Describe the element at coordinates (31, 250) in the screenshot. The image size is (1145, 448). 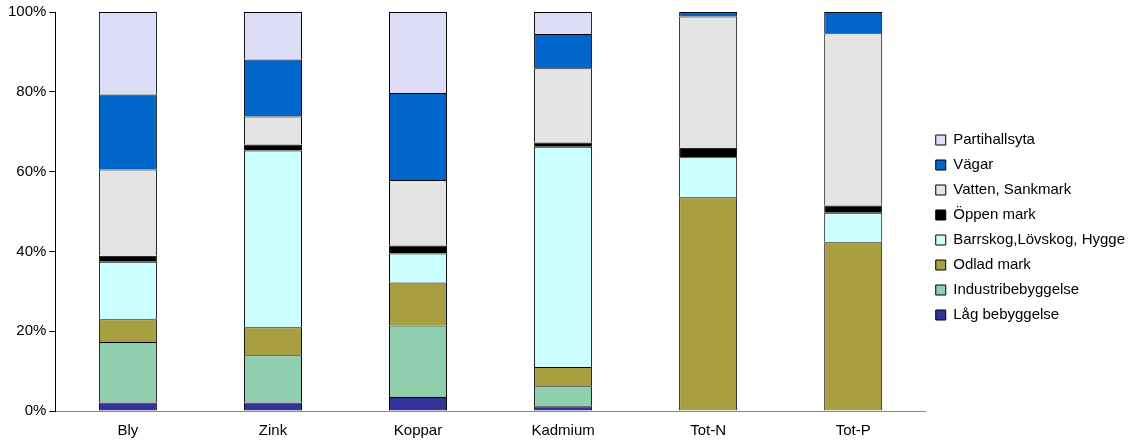
I see `y-tick-label: 40%` at that location.